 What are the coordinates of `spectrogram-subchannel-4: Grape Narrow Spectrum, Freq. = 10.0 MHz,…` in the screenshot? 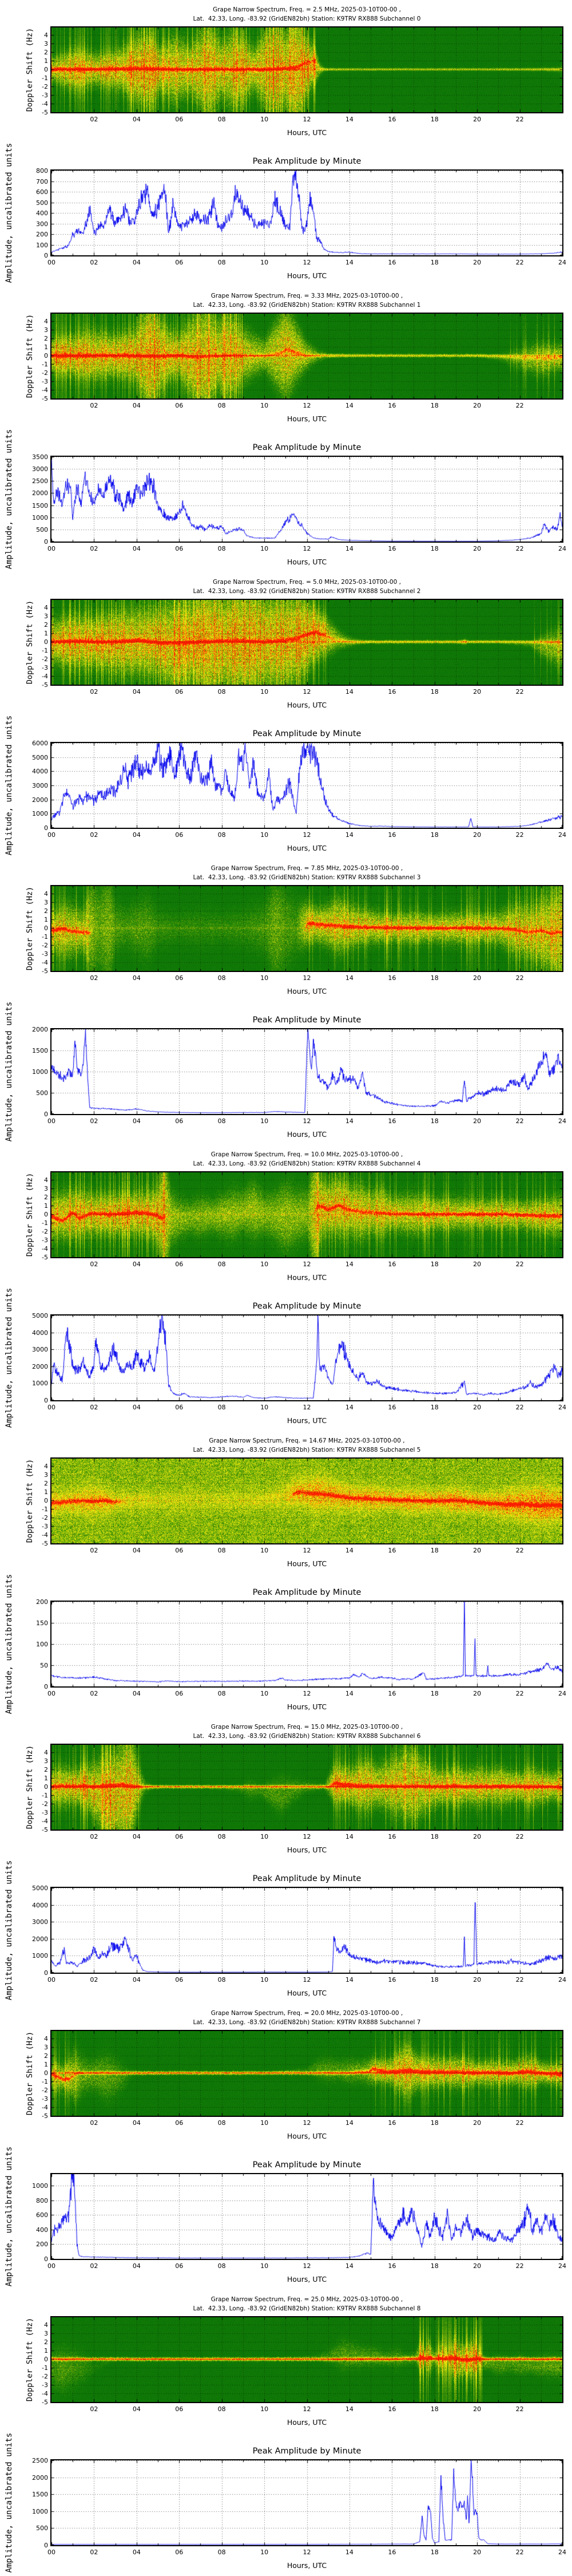 It's located at (286, 1216).